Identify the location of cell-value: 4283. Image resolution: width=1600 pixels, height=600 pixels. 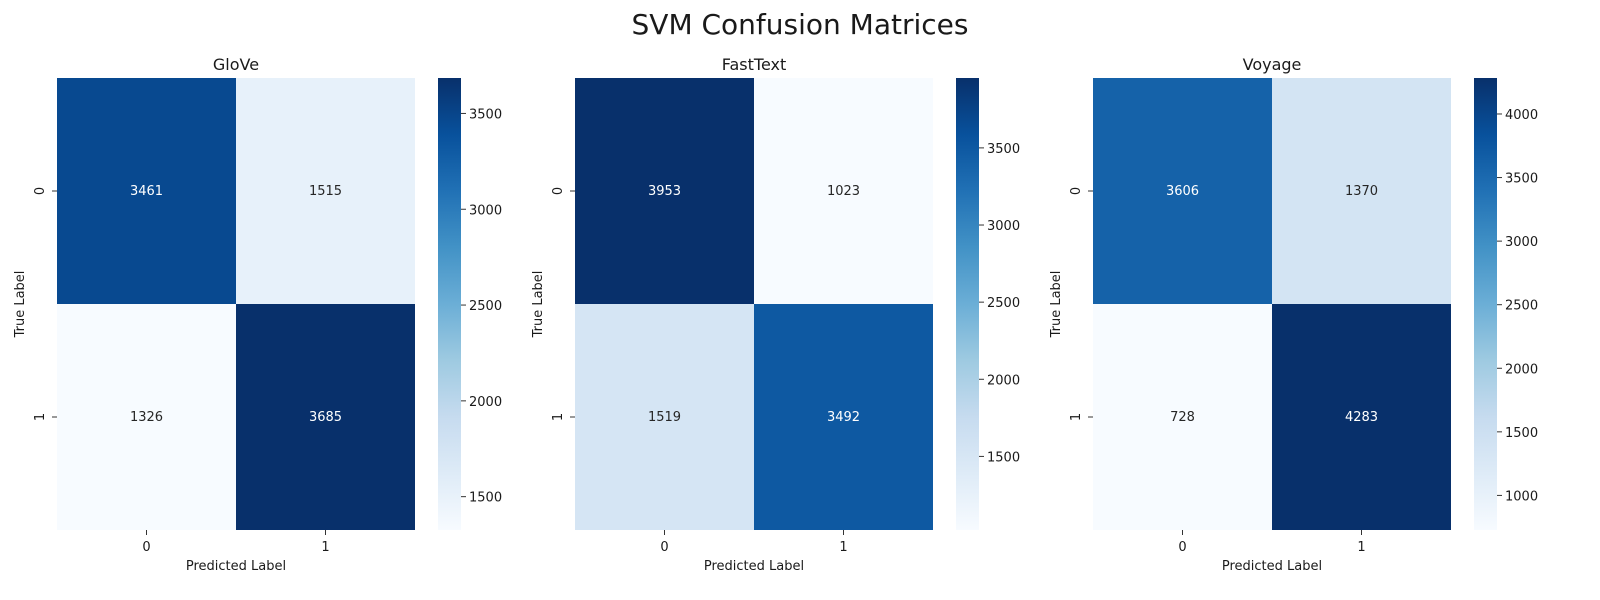
(1361, 417).